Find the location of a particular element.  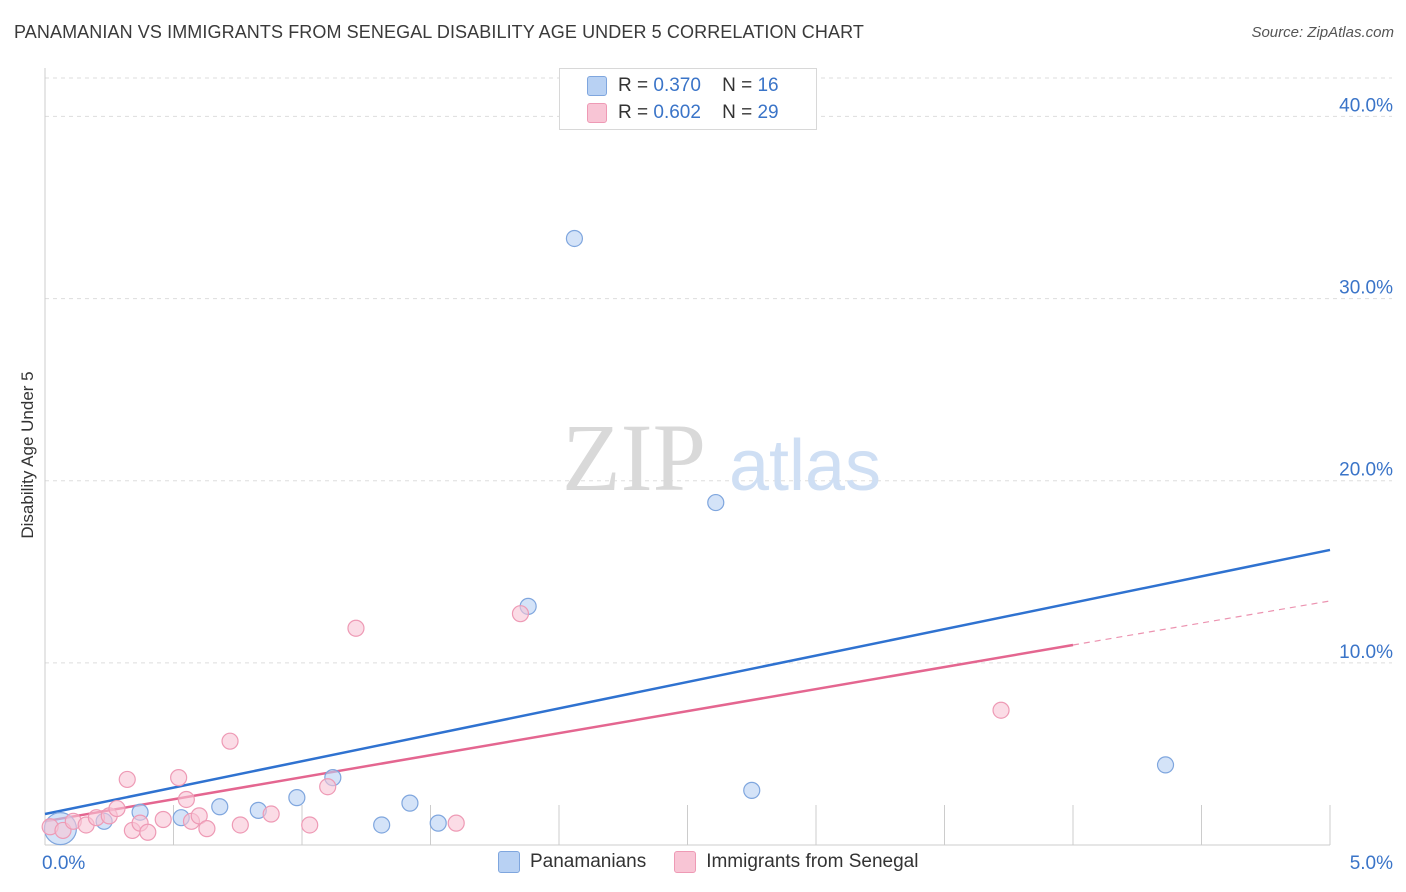

legend-r-value: 0.602 is located at coordinates (677, 112).